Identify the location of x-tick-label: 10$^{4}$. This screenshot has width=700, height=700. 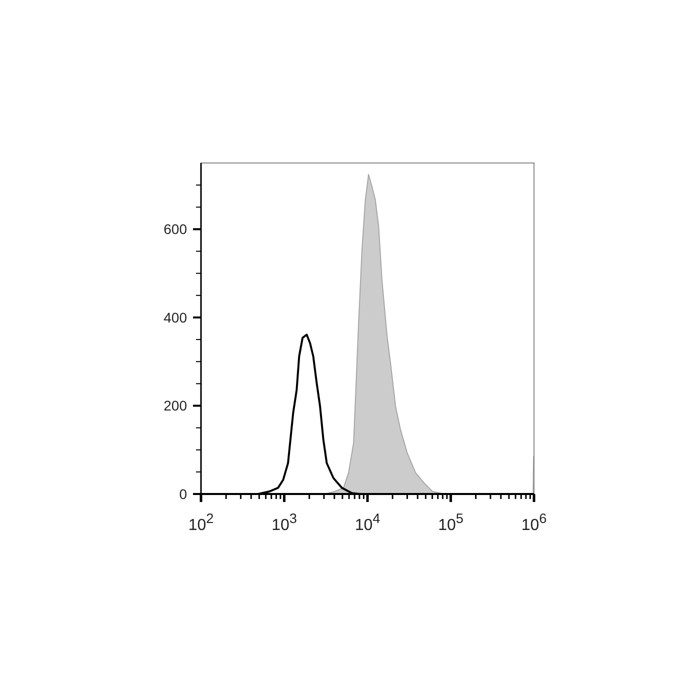
(367, 522).